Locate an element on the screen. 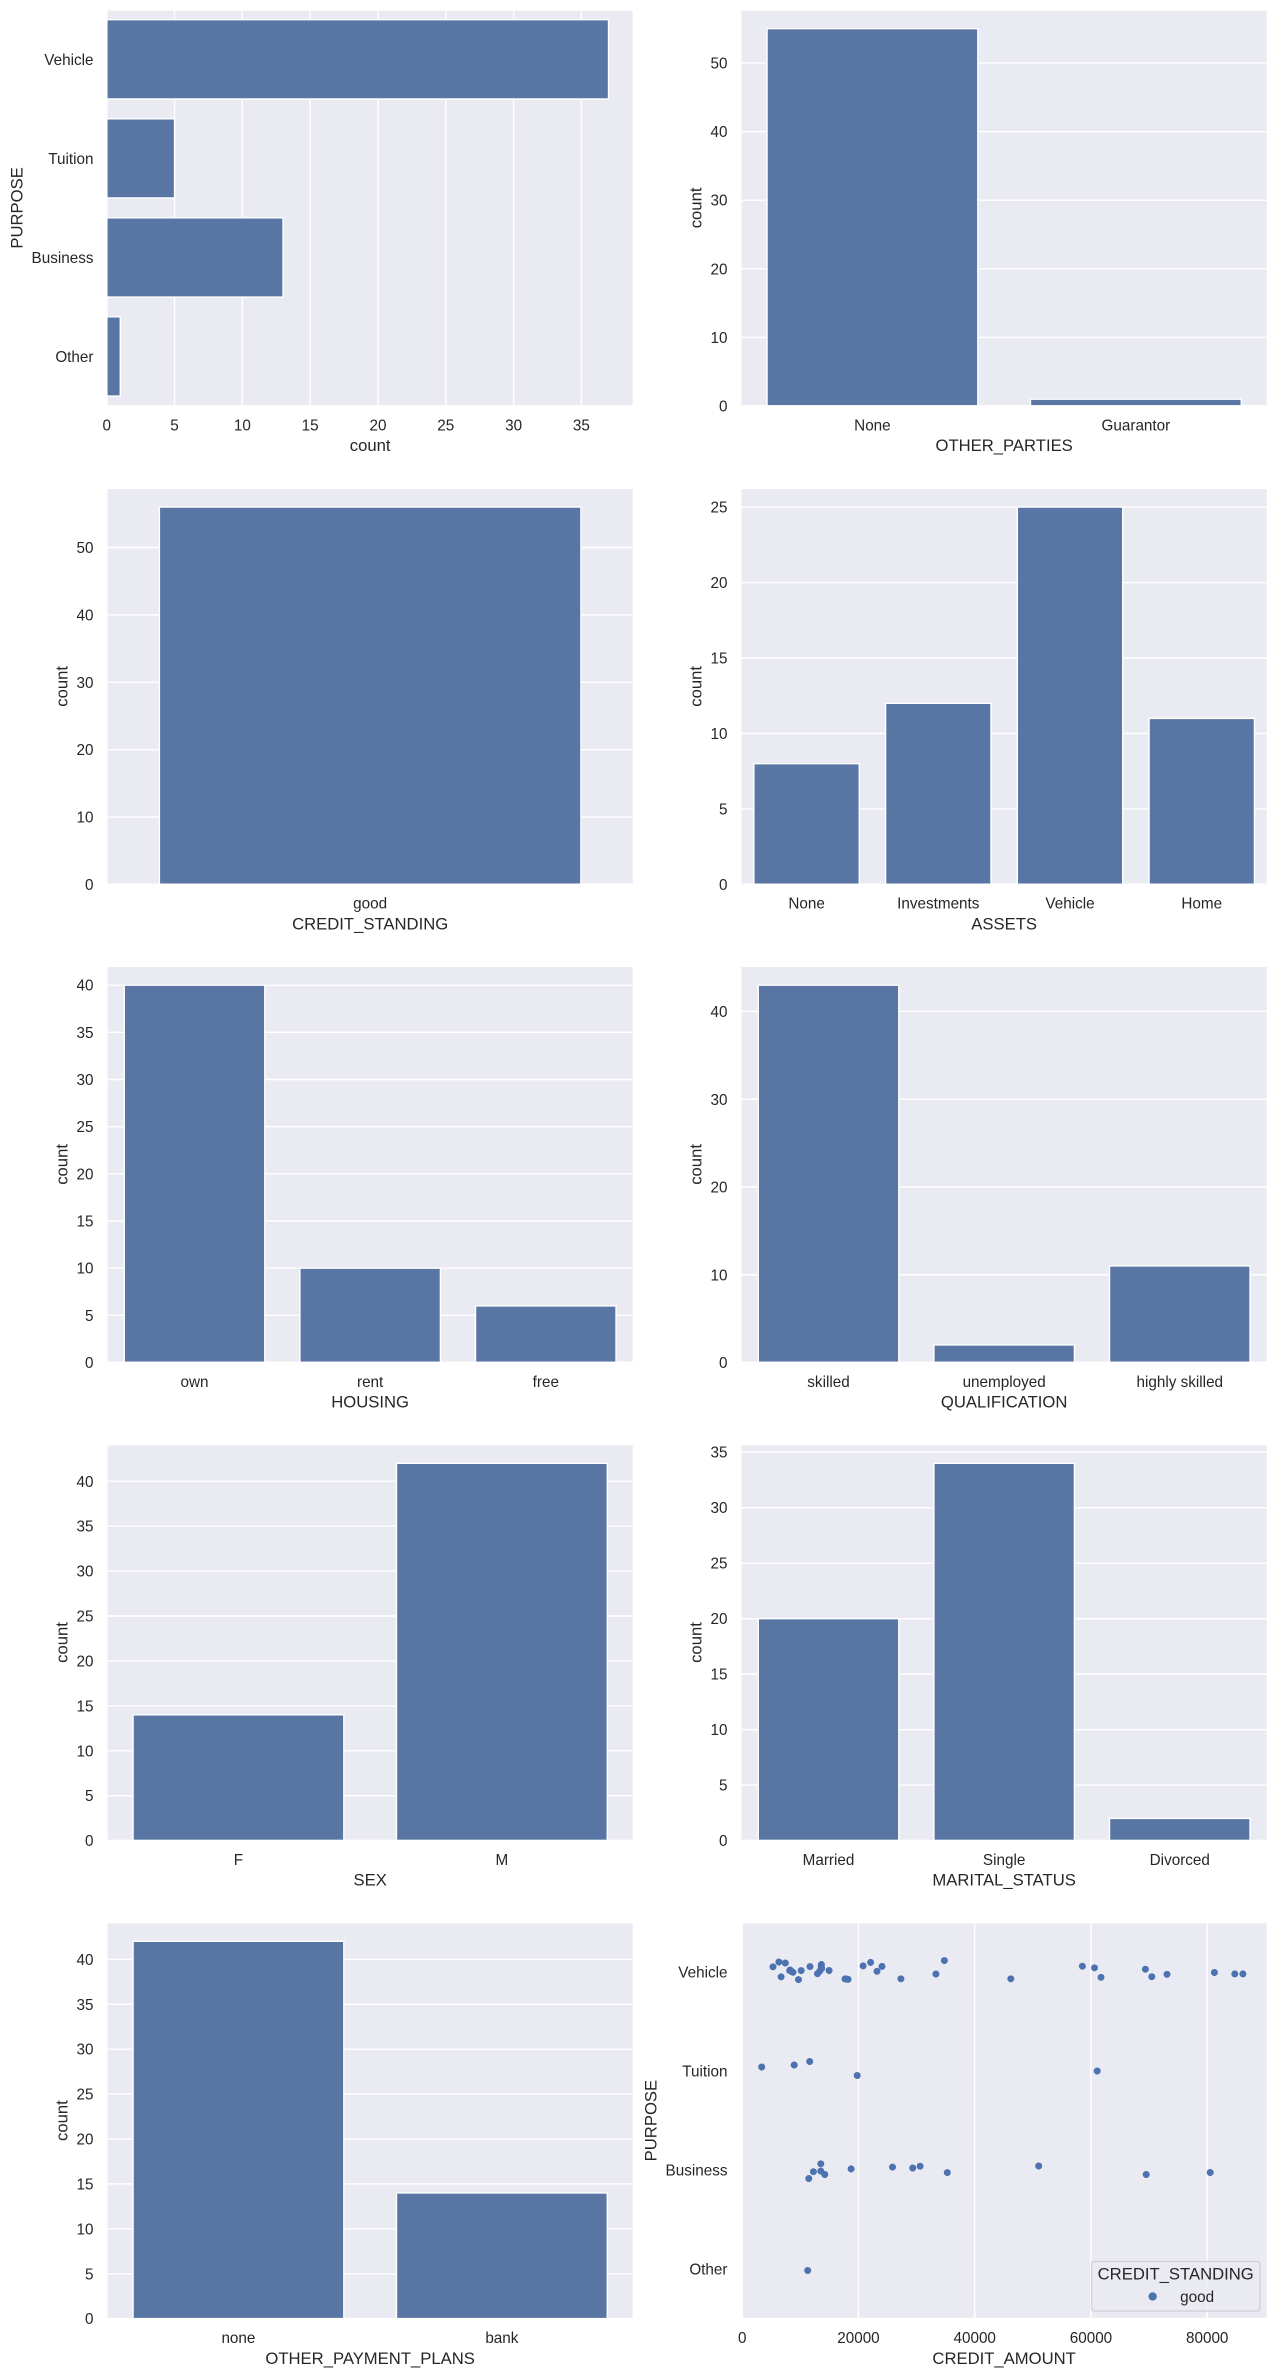  svg-text: own is located at coordinates (195, 1382).